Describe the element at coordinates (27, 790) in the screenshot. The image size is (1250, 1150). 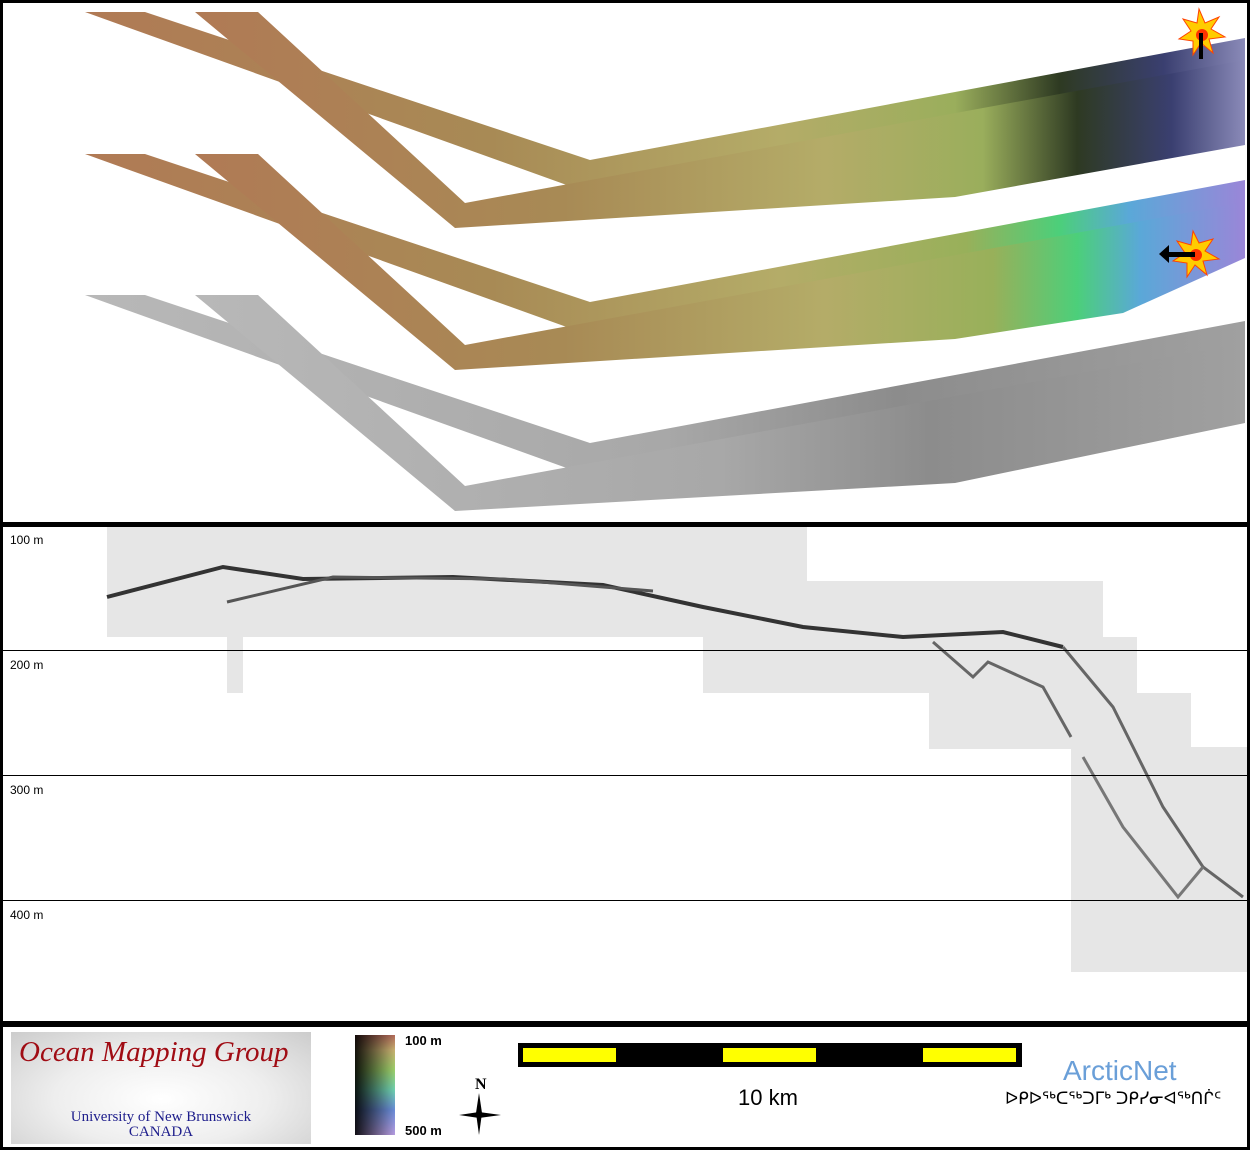
I see `depth-label: 300 m` at that location.